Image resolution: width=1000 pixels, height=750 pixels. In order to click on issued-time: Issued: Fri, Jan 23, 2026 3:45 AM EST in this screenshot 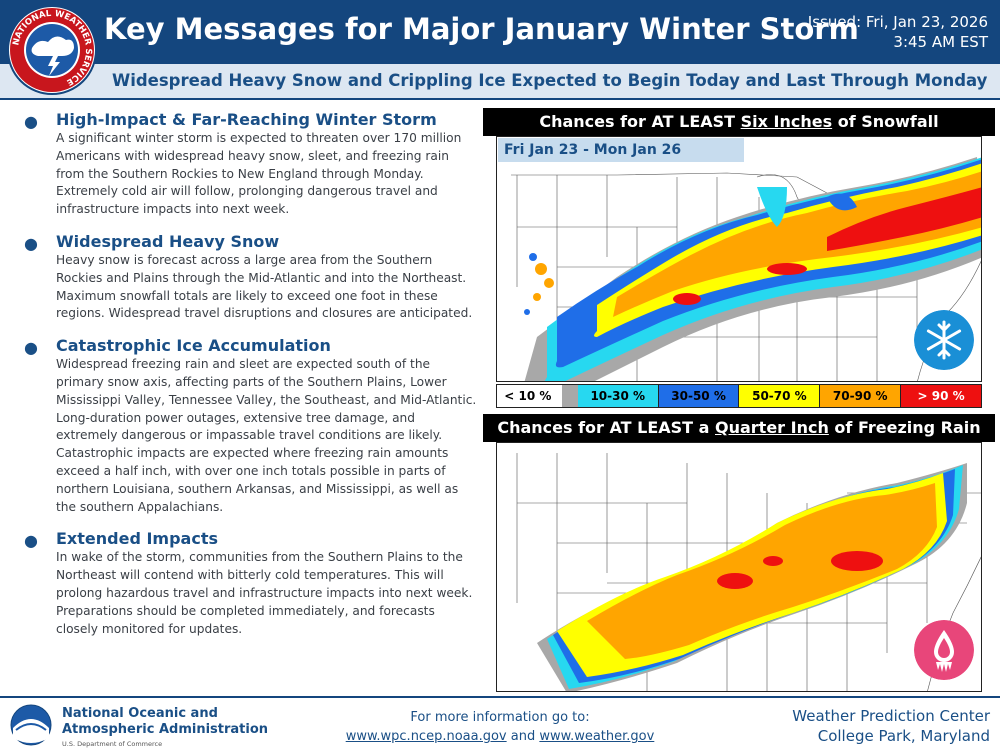, I will do `click(898, 32)`.